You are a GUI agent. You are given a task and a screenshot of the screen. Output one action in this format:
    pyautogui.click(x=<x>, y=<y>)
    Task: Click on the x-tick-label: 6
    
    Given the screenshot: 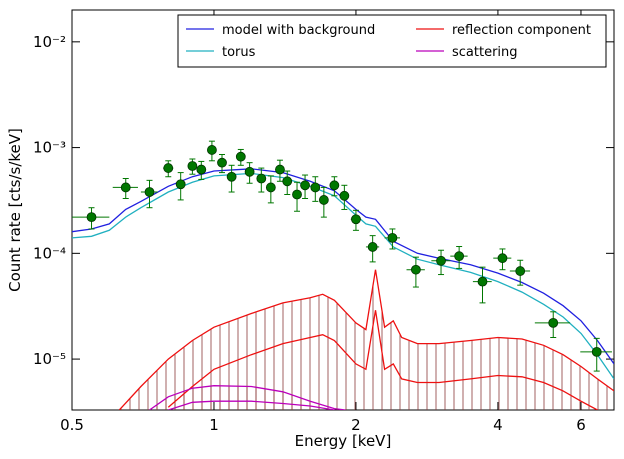 What is the action you would take?
    pyautogui.click(x=581, y=425)
    